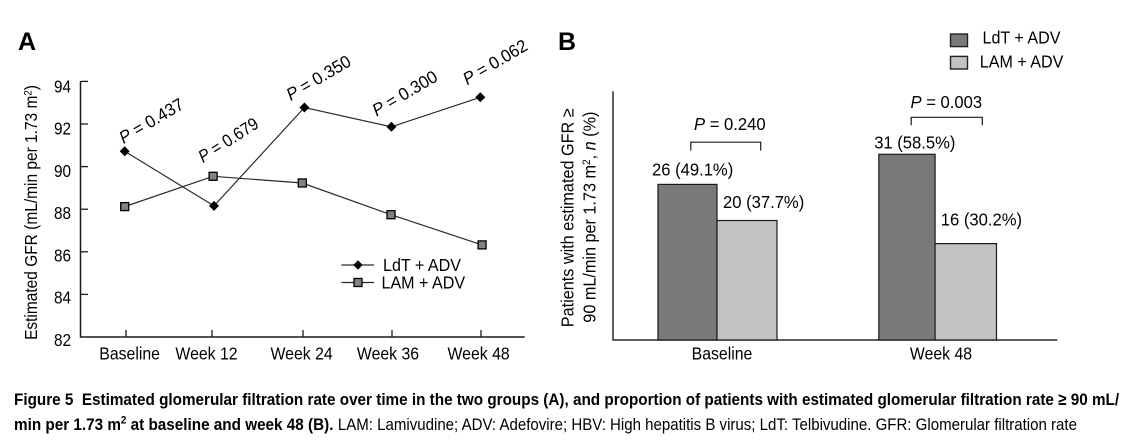 This screenshot has height=448, width=1131. Describe the element at coordinates (62, 340) in the screenshot. I see `svg-text: 82` at that location.